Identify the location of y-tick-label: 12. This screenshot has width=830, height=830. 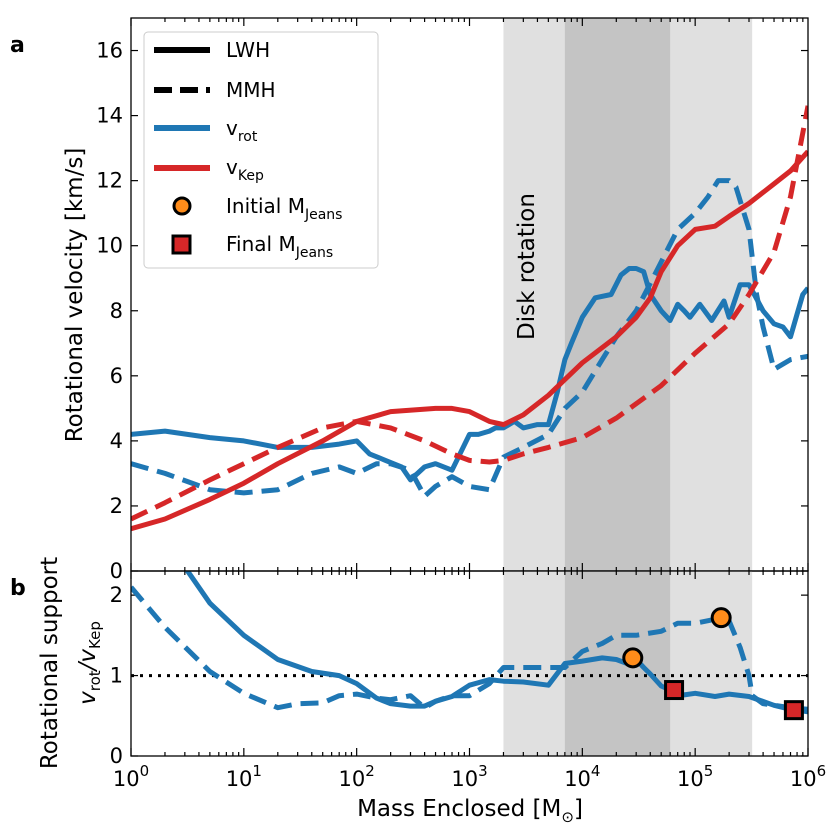
(109, 181).